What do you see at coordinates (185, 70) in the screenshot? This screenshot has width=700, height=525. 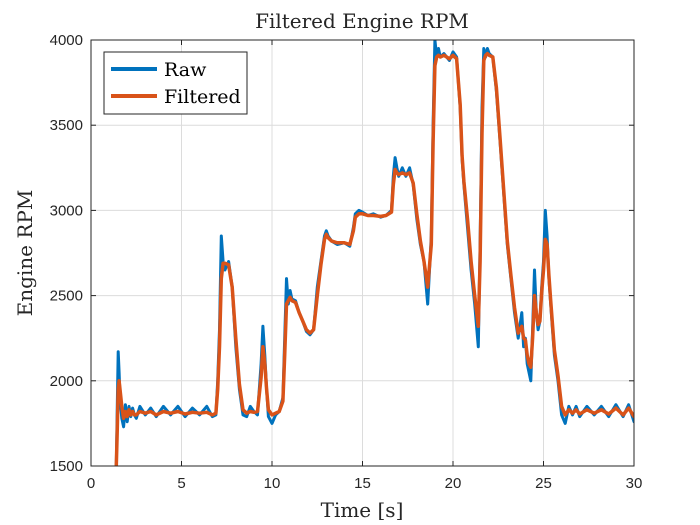 I see `legend-label-raw: Raw` at bounding box center [185, 70].